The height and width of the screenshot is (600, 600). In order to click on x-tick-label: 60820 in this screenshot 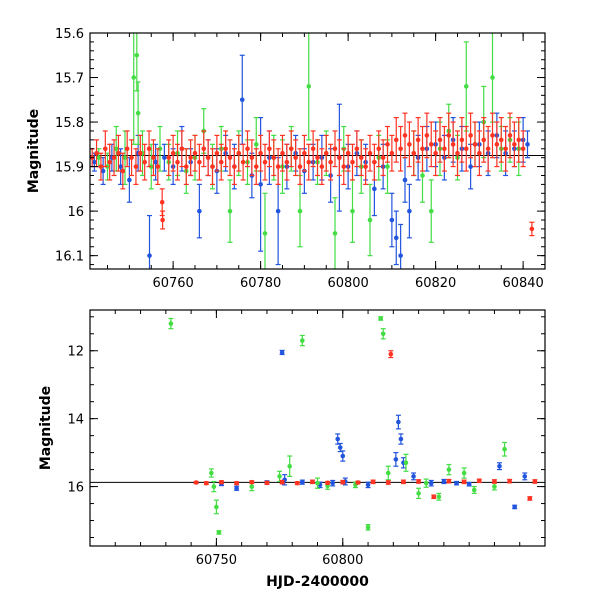, I will do `click(435, 283)`.